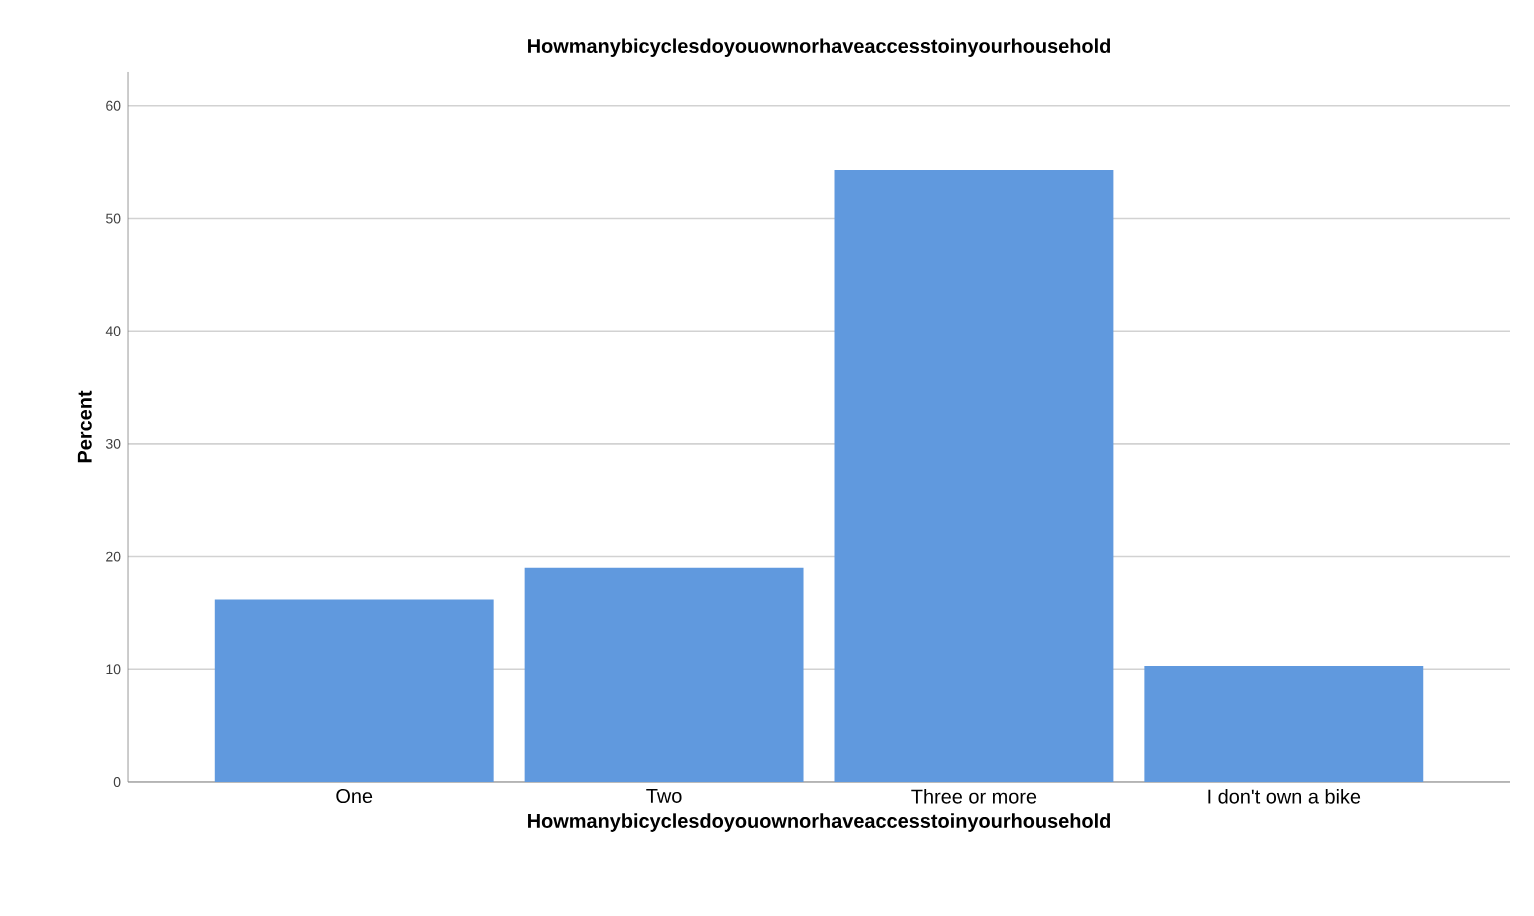  Describe the element at coordinates (819, 47) in the screenshot. I see `chart-title: Howmanybicyclesdoyouownorhaveaccesstoinyourhousehold` at that location.